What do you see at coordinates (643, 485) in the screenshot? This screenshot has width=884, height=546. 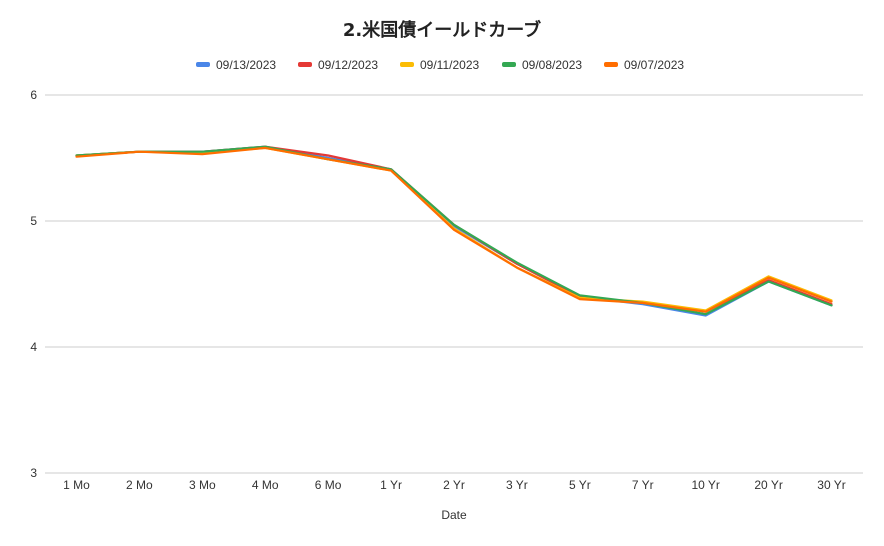 I see `x-tick-label: 7 Yr` at bounding box center [643, 485].